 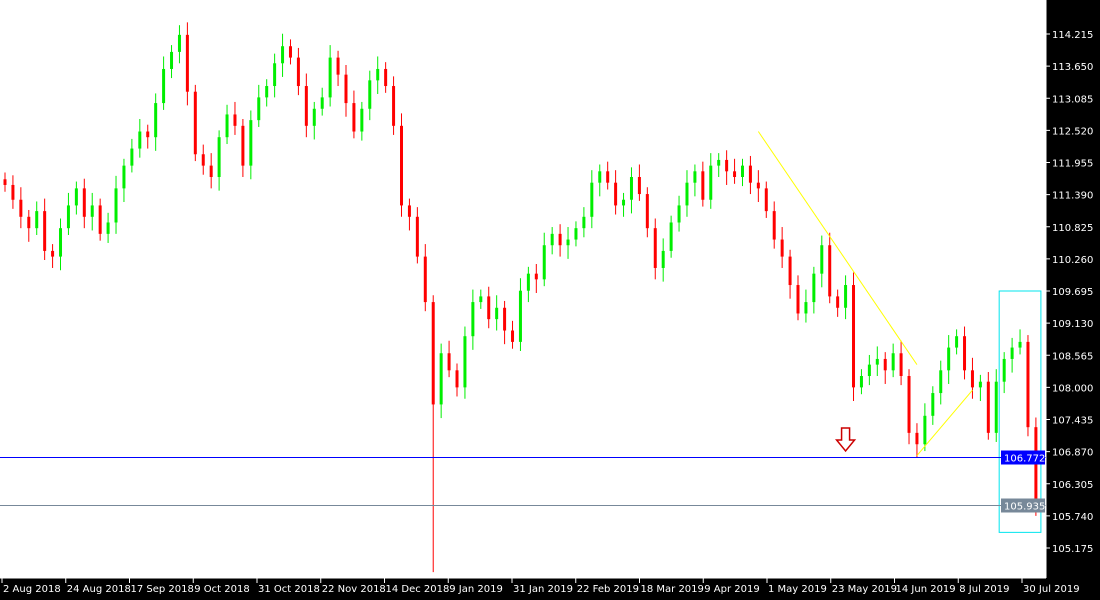 What do you see at coordinates (543, 589) in the screenshot?
I see `time-tick-label: 31 Jan 2019` at bounding box center [543, 589].